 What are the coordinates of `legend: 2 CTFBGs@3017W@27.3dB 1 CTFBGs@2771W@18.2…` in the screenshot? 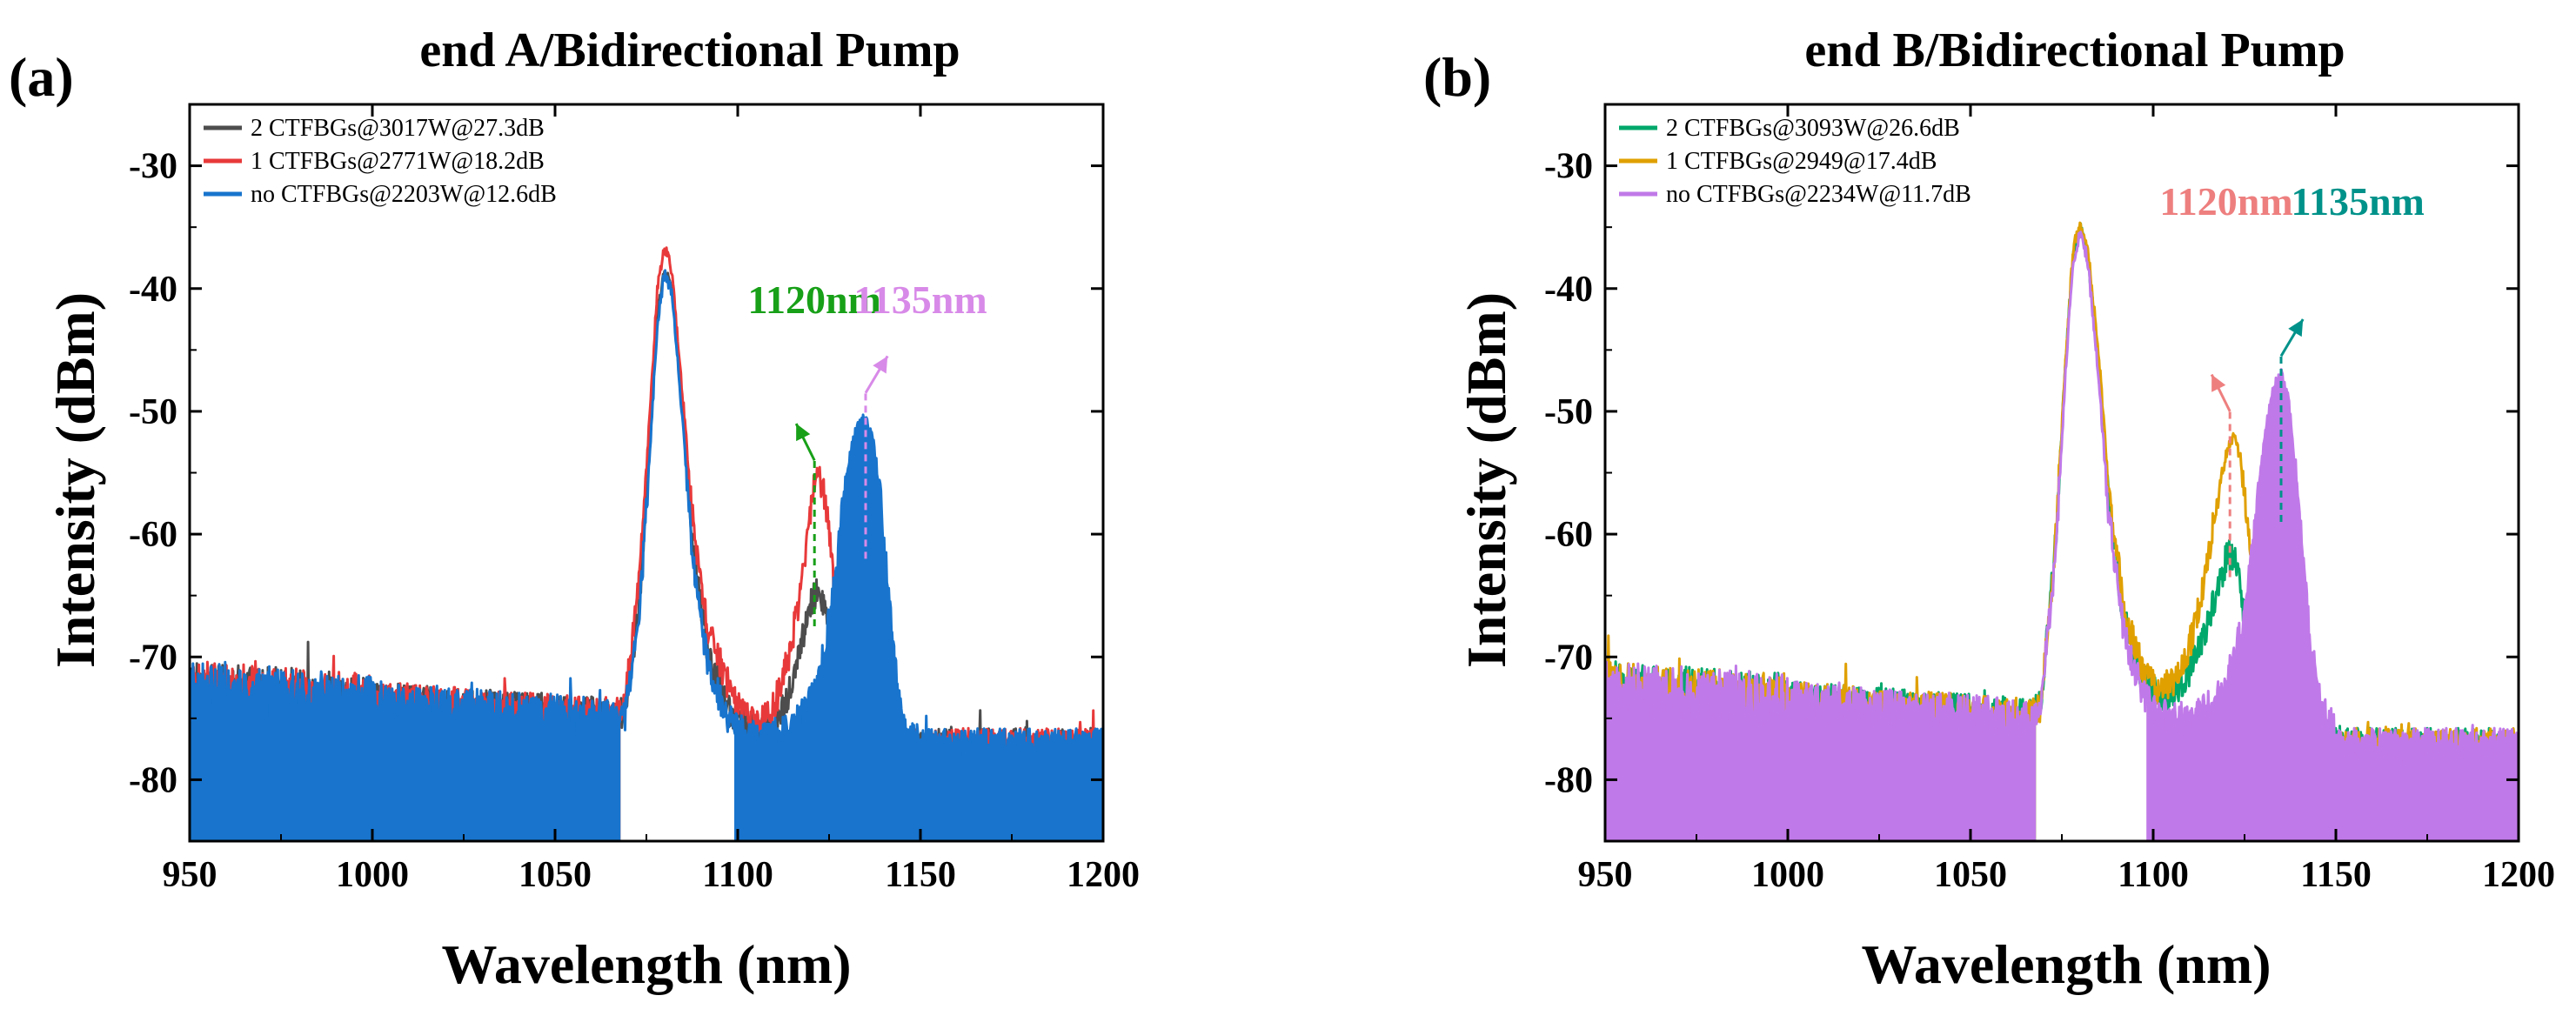 It's located at (380, 161).